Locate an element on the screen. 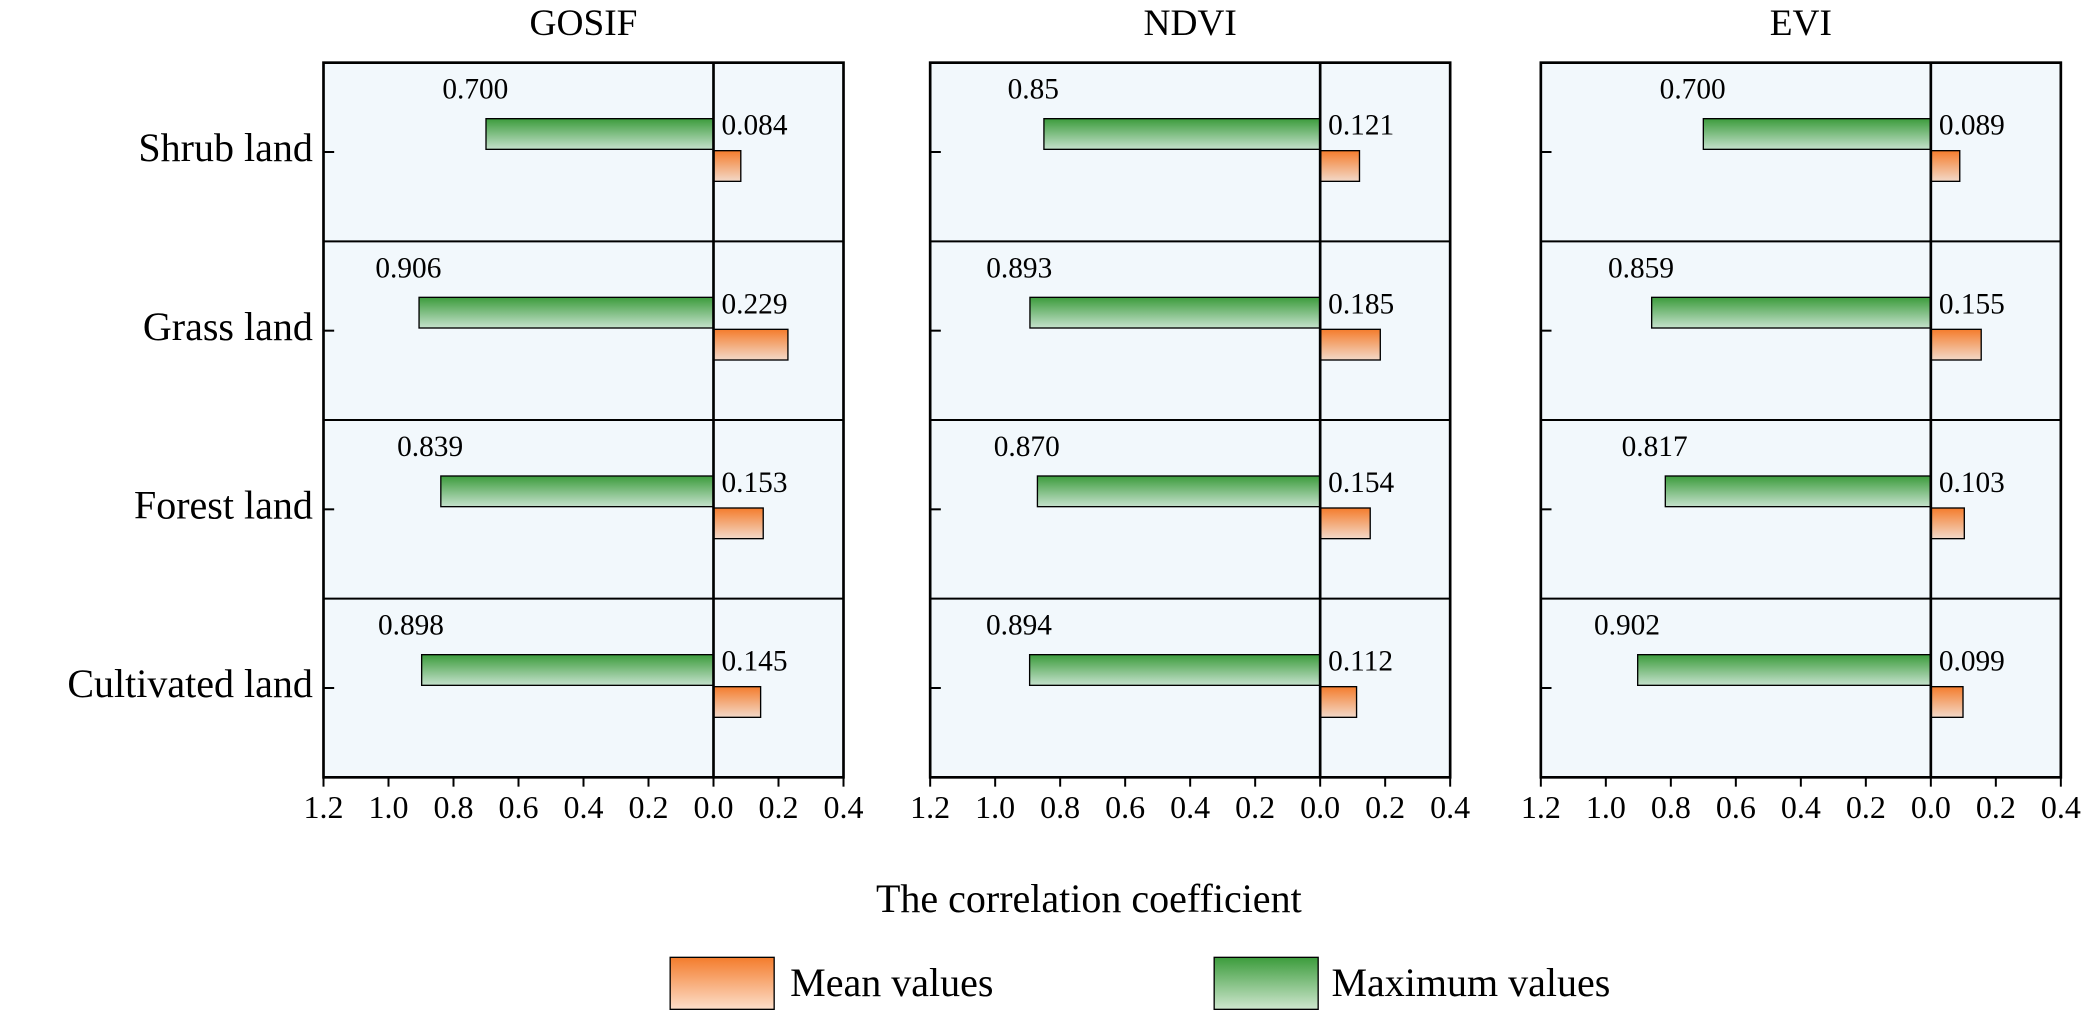  value-label: 0.155 is located at coordinates (1972, 304).